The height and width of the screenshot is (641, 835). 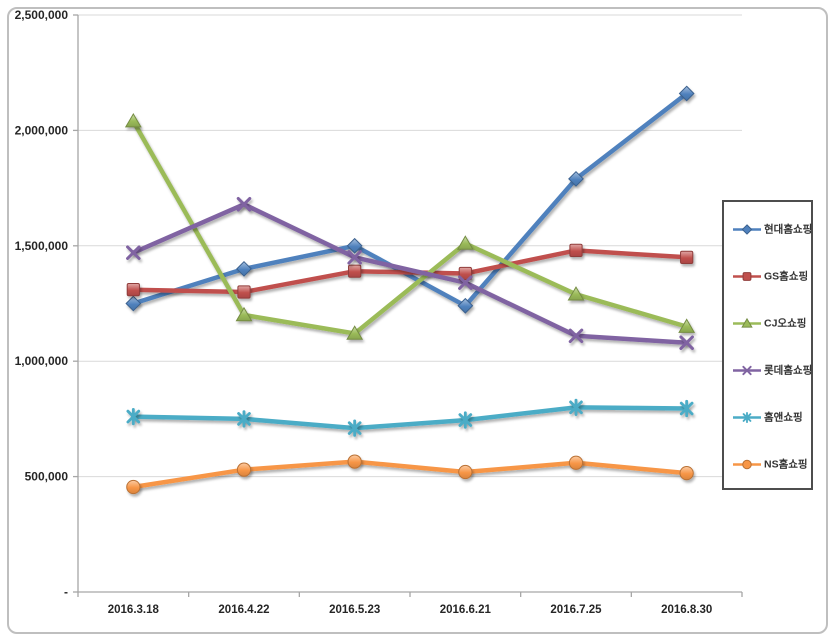 I want to click on legend-item: NS홈쇼핑, so click(x=770, y=464).